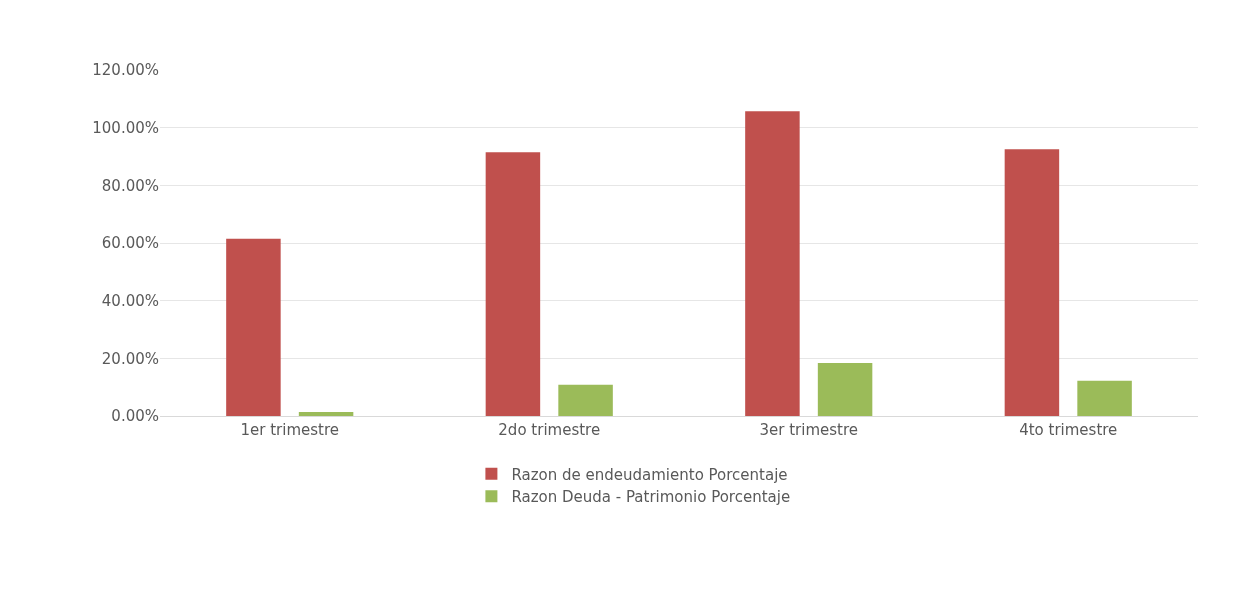 The height and width of the screenshot is (611, 1233). What do you see at coordinates (649, 474) in the screenshot?
I see `legend-label: Razon de endeudamiento Porcentaje` at bounding box center [649, 474].